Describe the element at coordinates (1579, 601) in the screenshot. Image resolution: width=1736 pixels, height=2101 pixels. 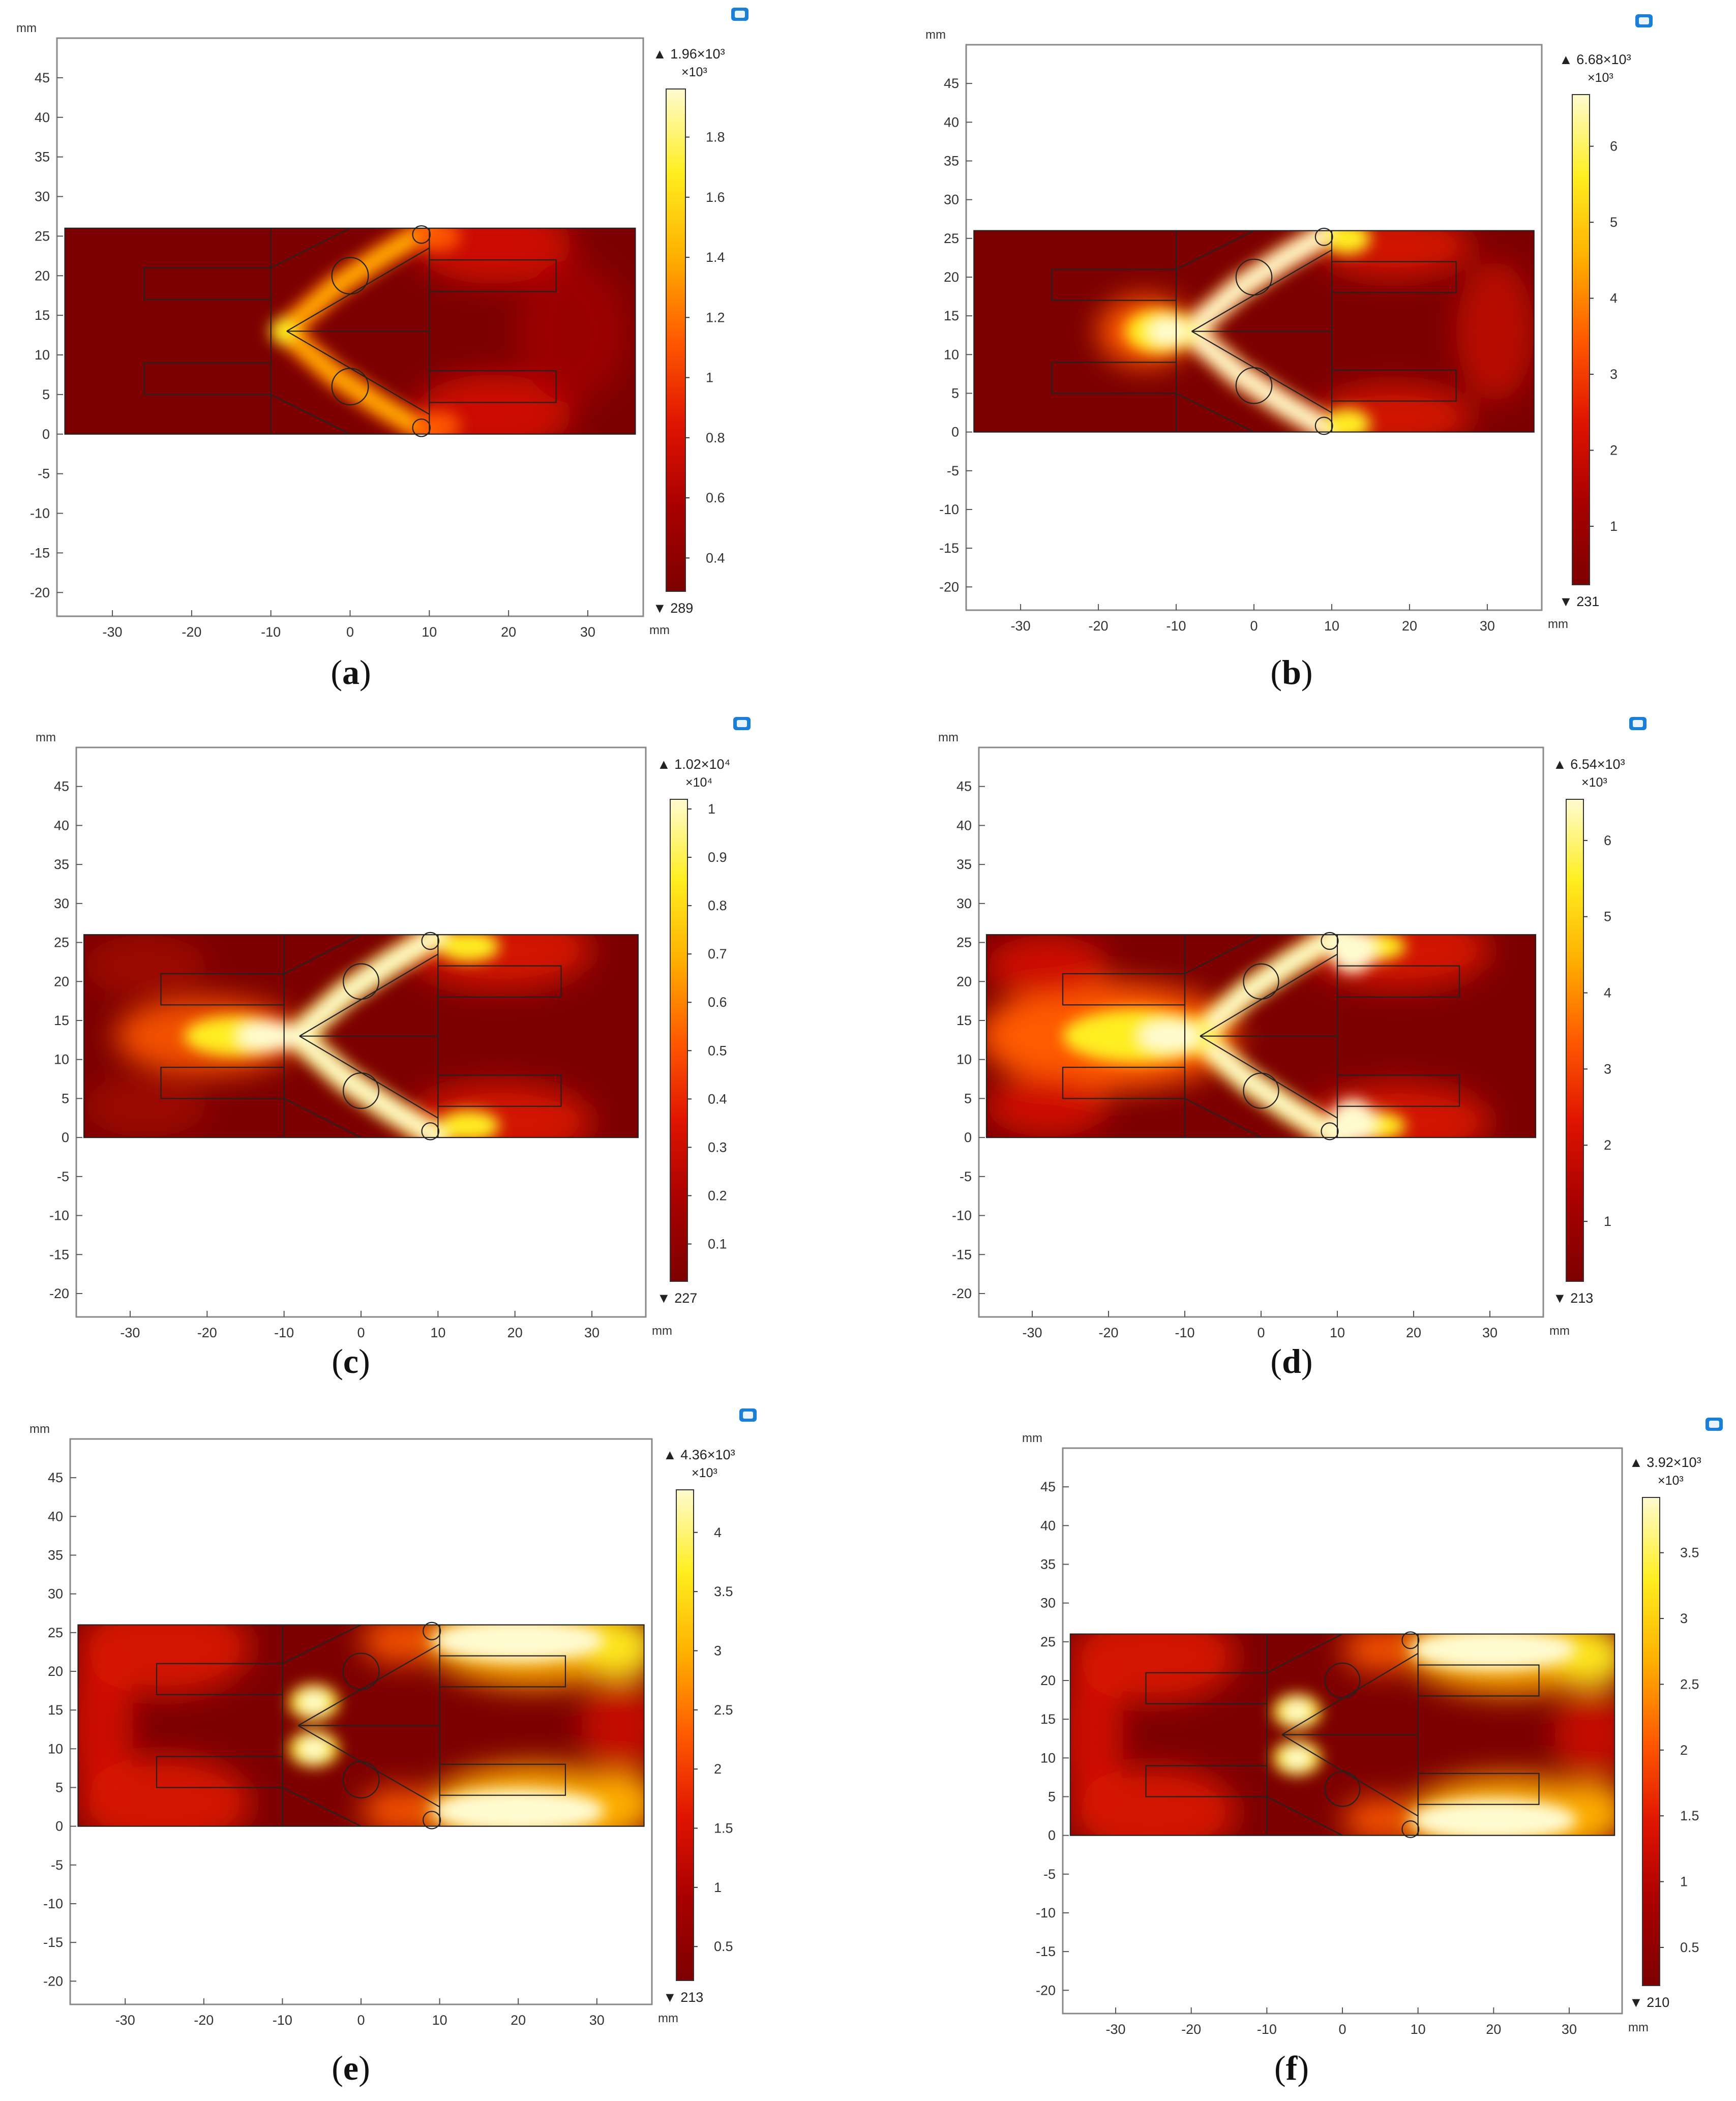
I see `colorbar-min-label: ▼ 231` at that location.